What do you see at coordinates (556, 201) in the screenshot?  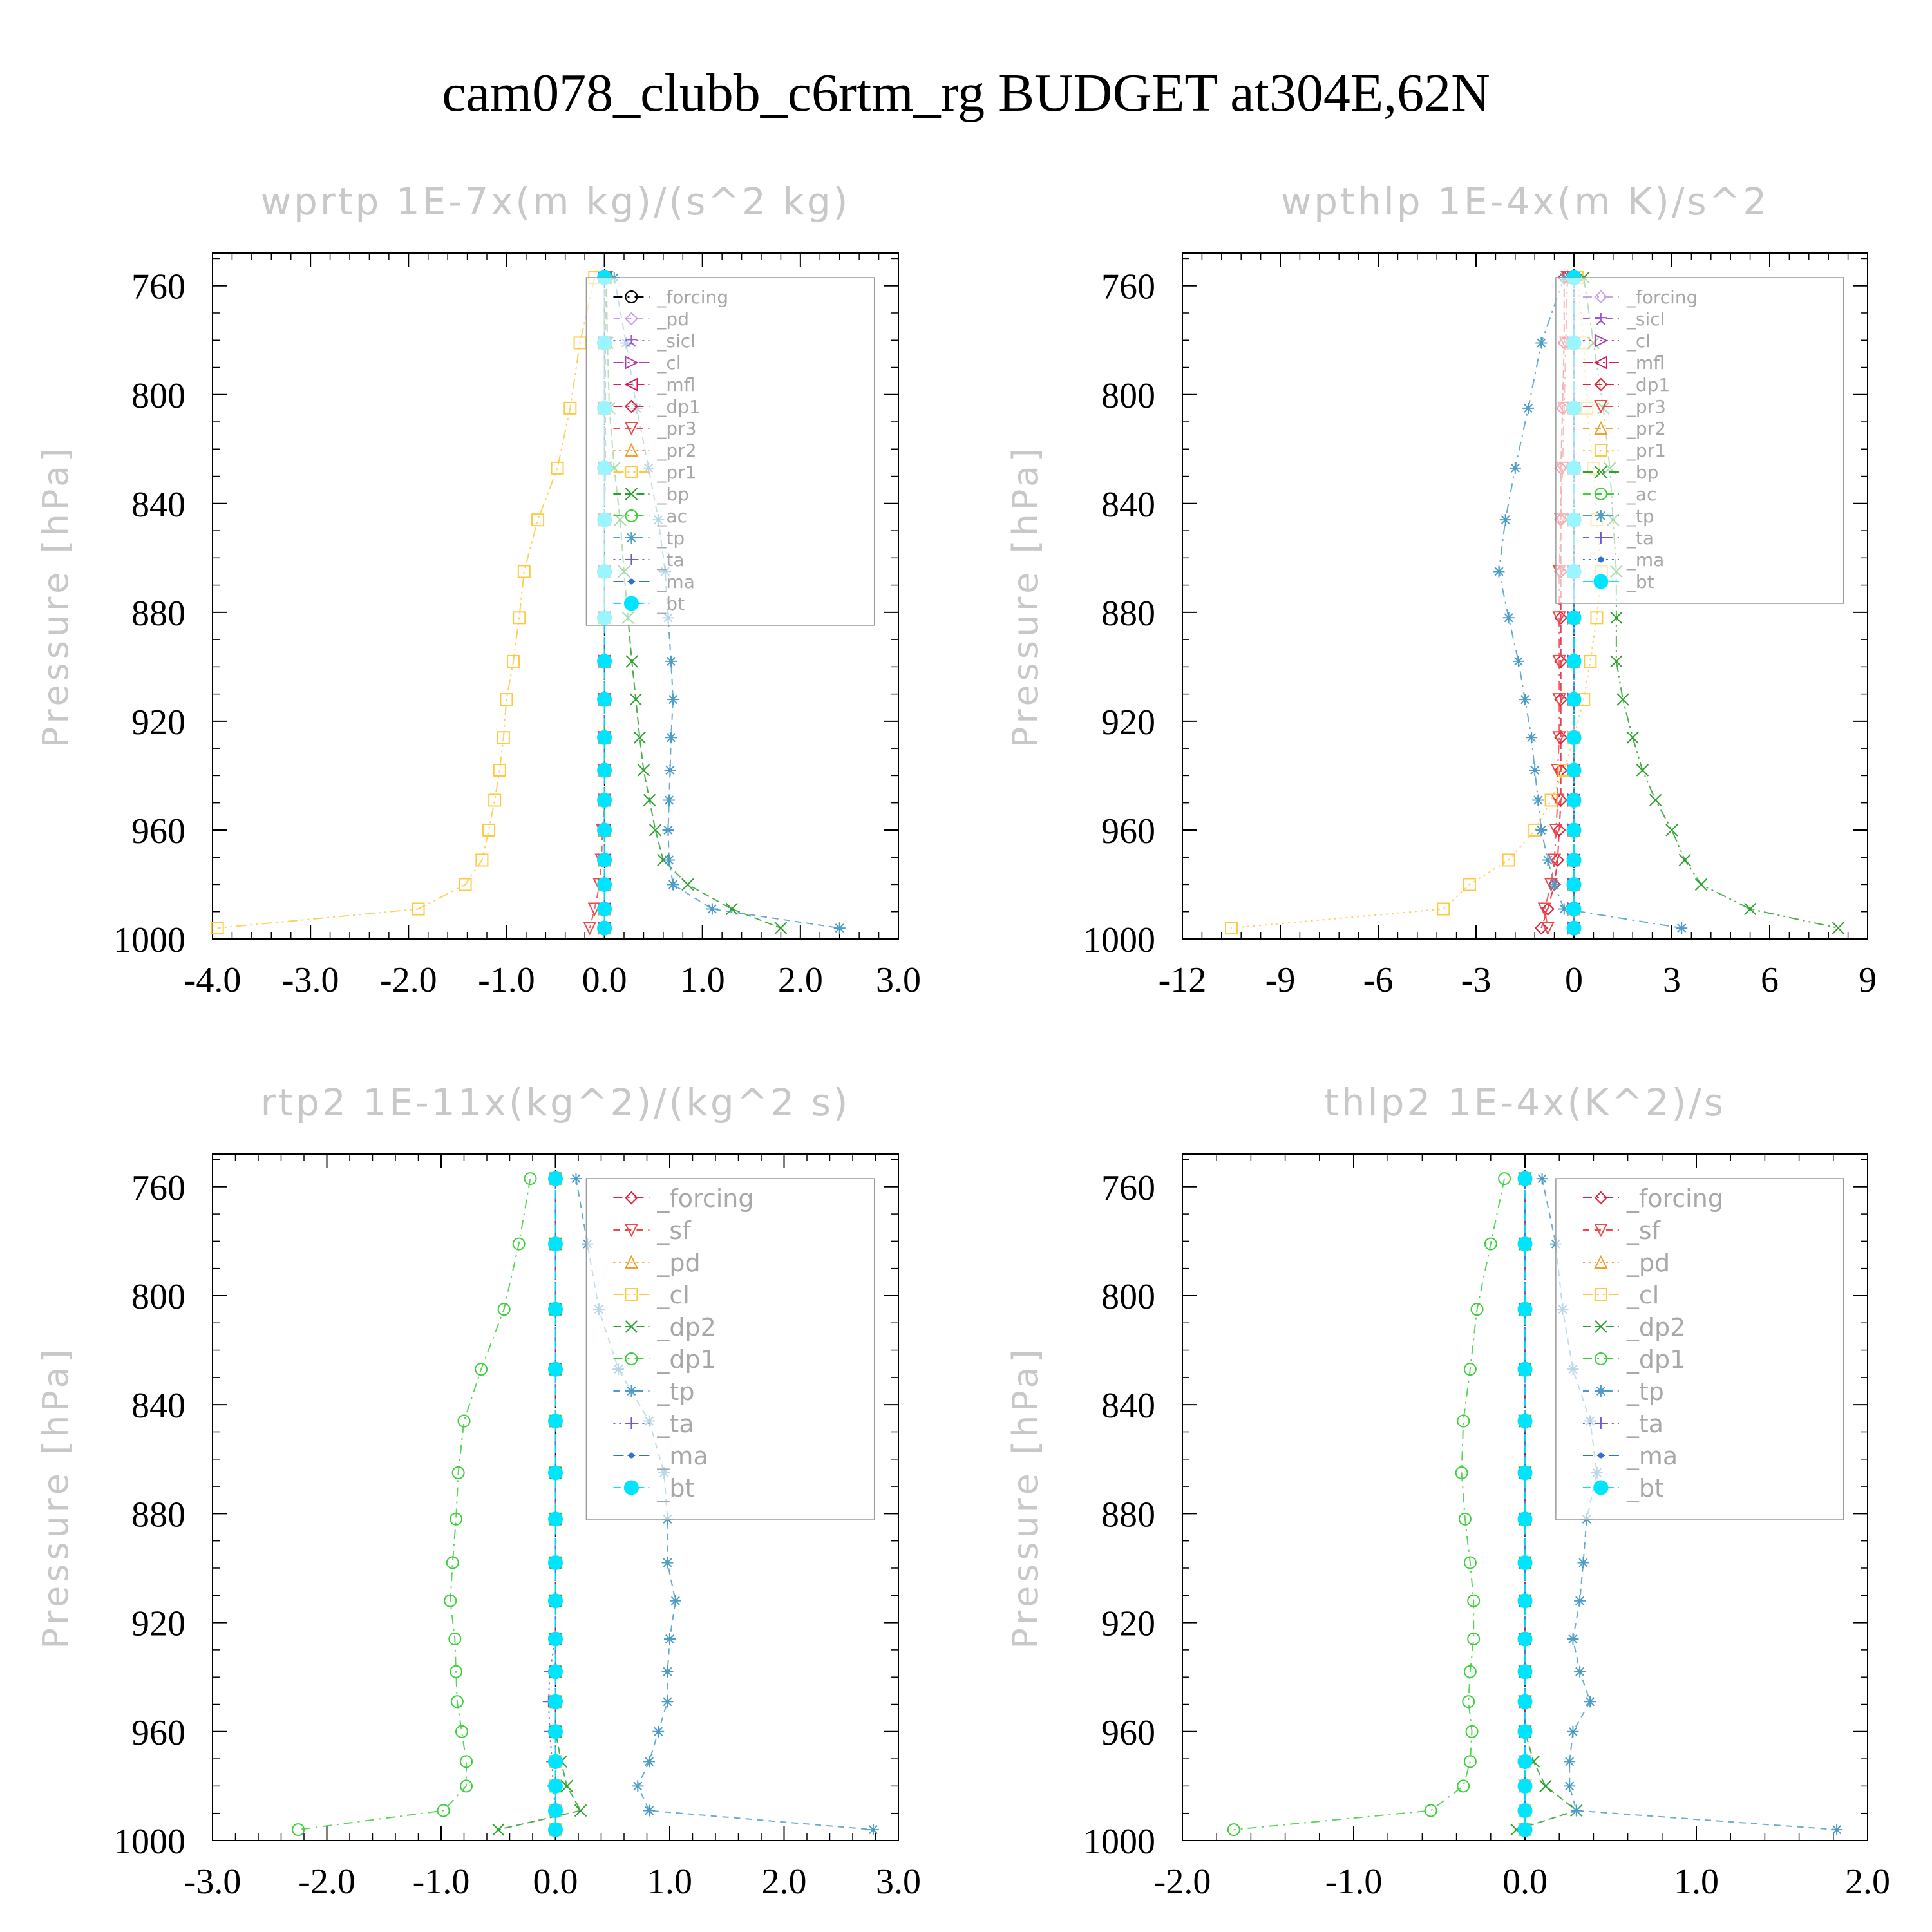 I see `panel-title: wprtp 1E-7x(m kg)/(s^2 kg)` at bounding box center [556, 201].